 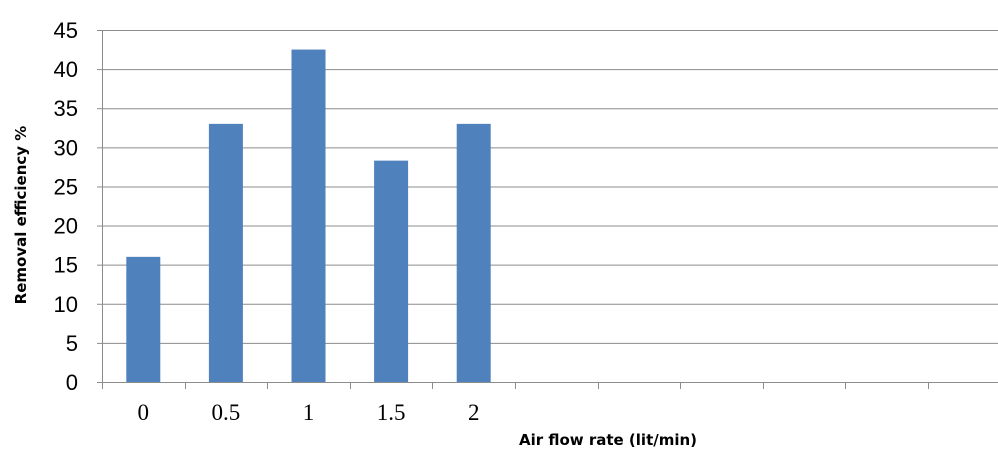 What do you see at coordinates (66, 69) in the screenshot?
I see `y-tick-label: 40` at bounding box center [66, 69].